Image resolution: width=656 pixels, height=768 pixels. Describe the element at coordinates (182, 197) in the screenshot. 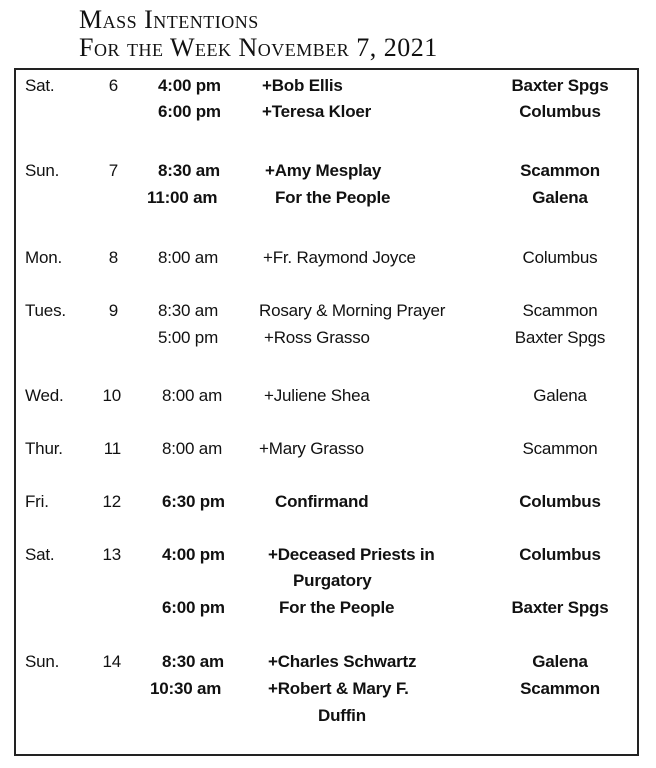

I see `mass-time: 11:00 am` at that location.